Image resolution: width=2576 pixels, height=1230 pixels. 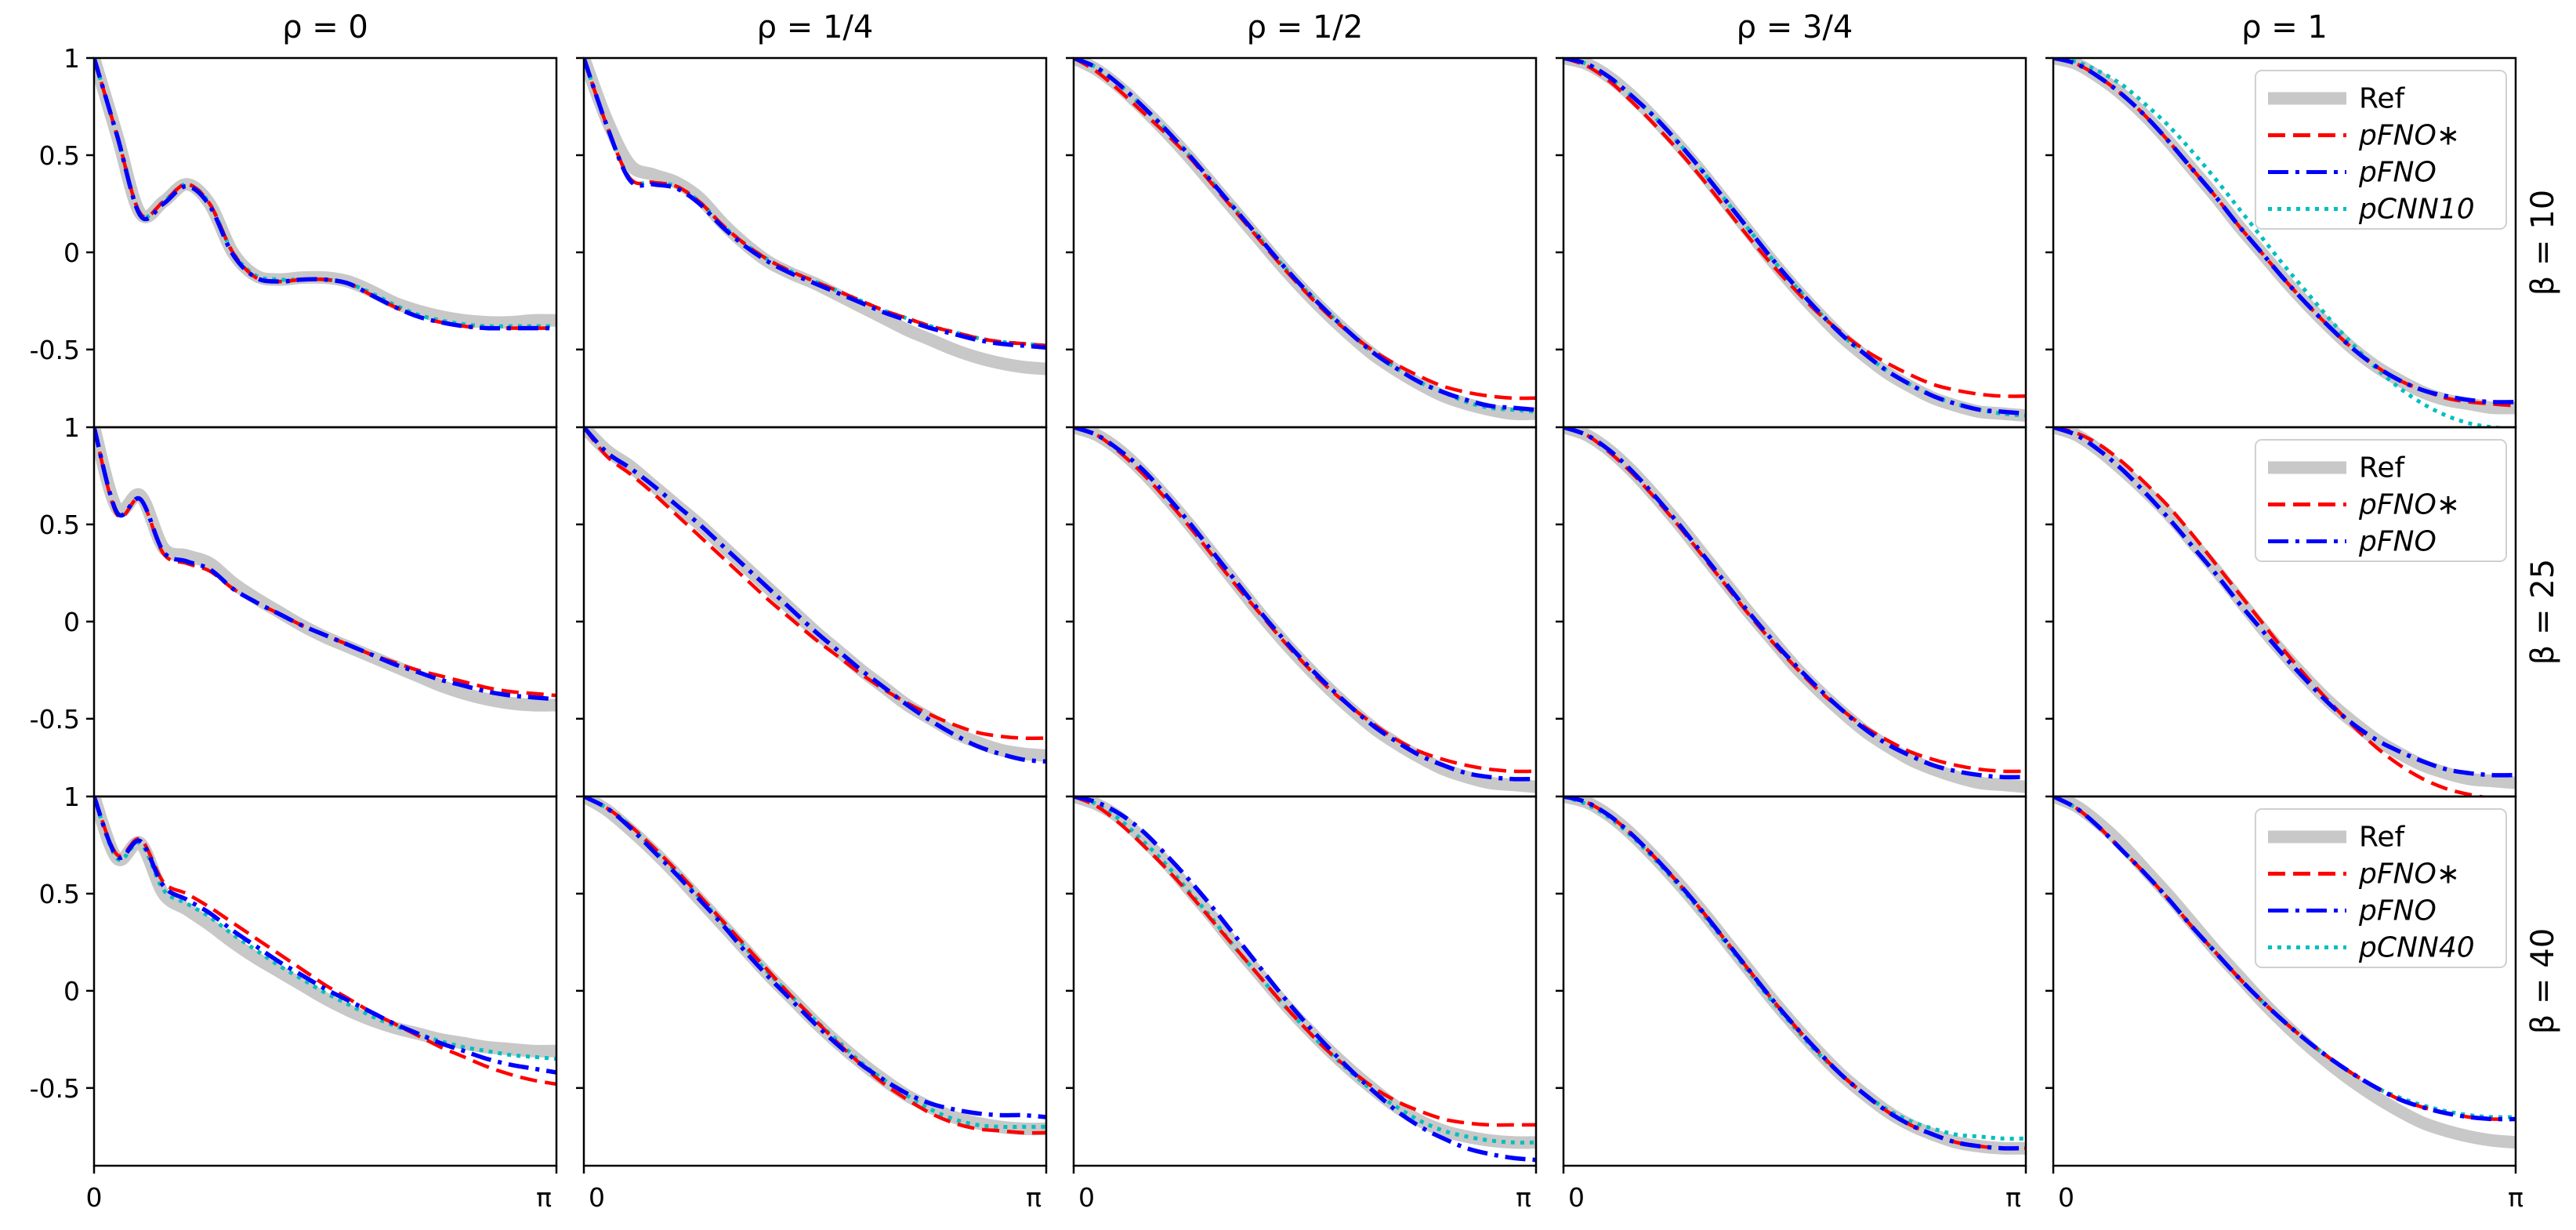 What do you see at coordinates (815, 27) in the screenshot?
I see `column-title-1: ρ = 1/4` at bounding box center [815, 27].